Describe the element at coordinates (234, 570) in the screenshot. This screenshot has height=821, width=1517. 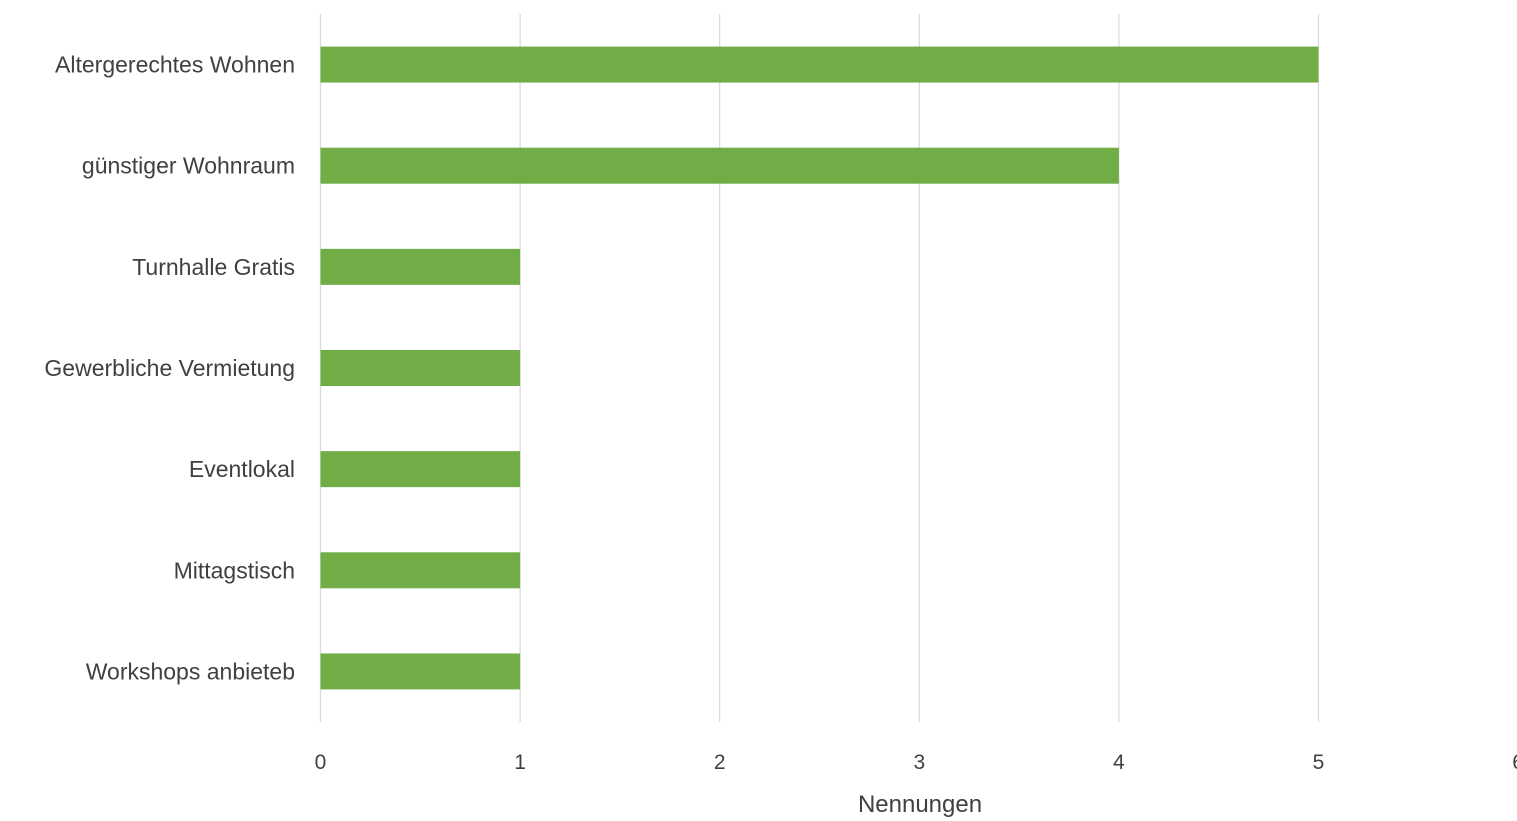
I see `category-label: Mittagstisch` at that location.